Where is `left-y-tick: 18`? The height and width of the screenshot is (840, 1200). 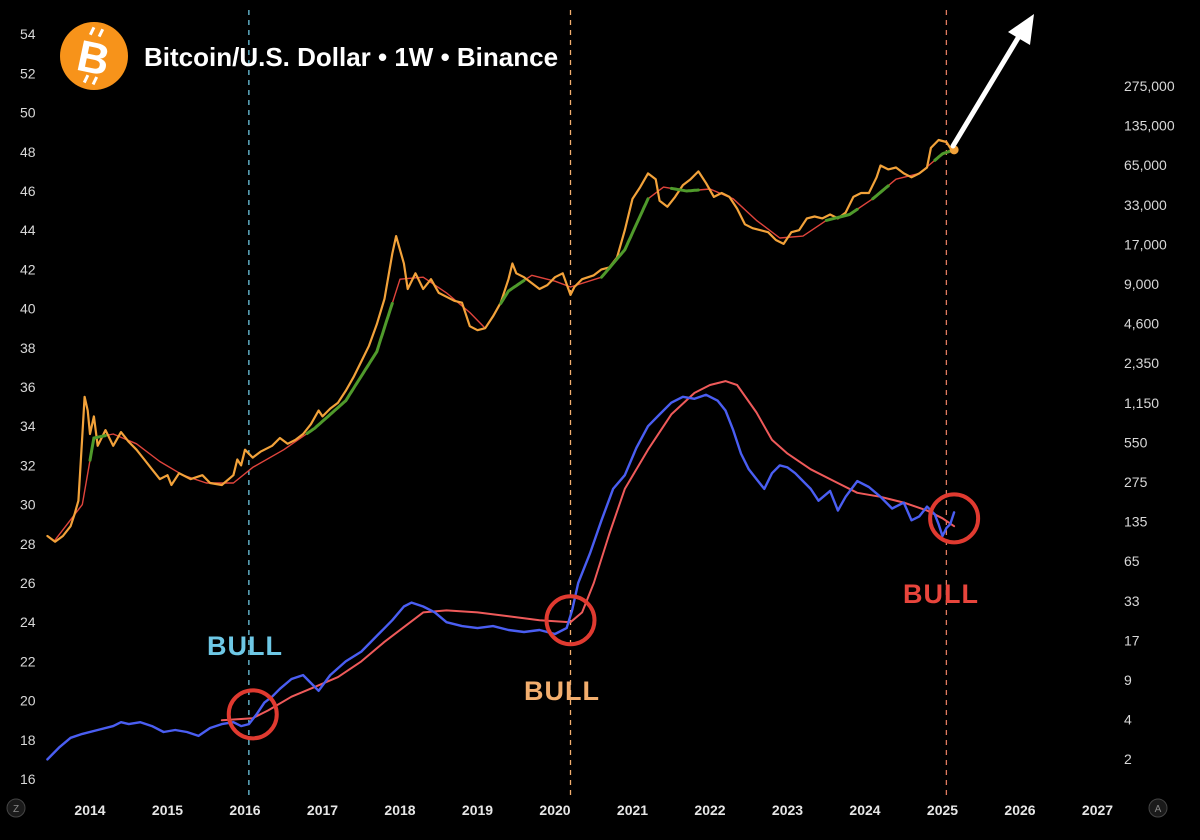
left-y-tick: 18 is located at coordinates (28, 740).